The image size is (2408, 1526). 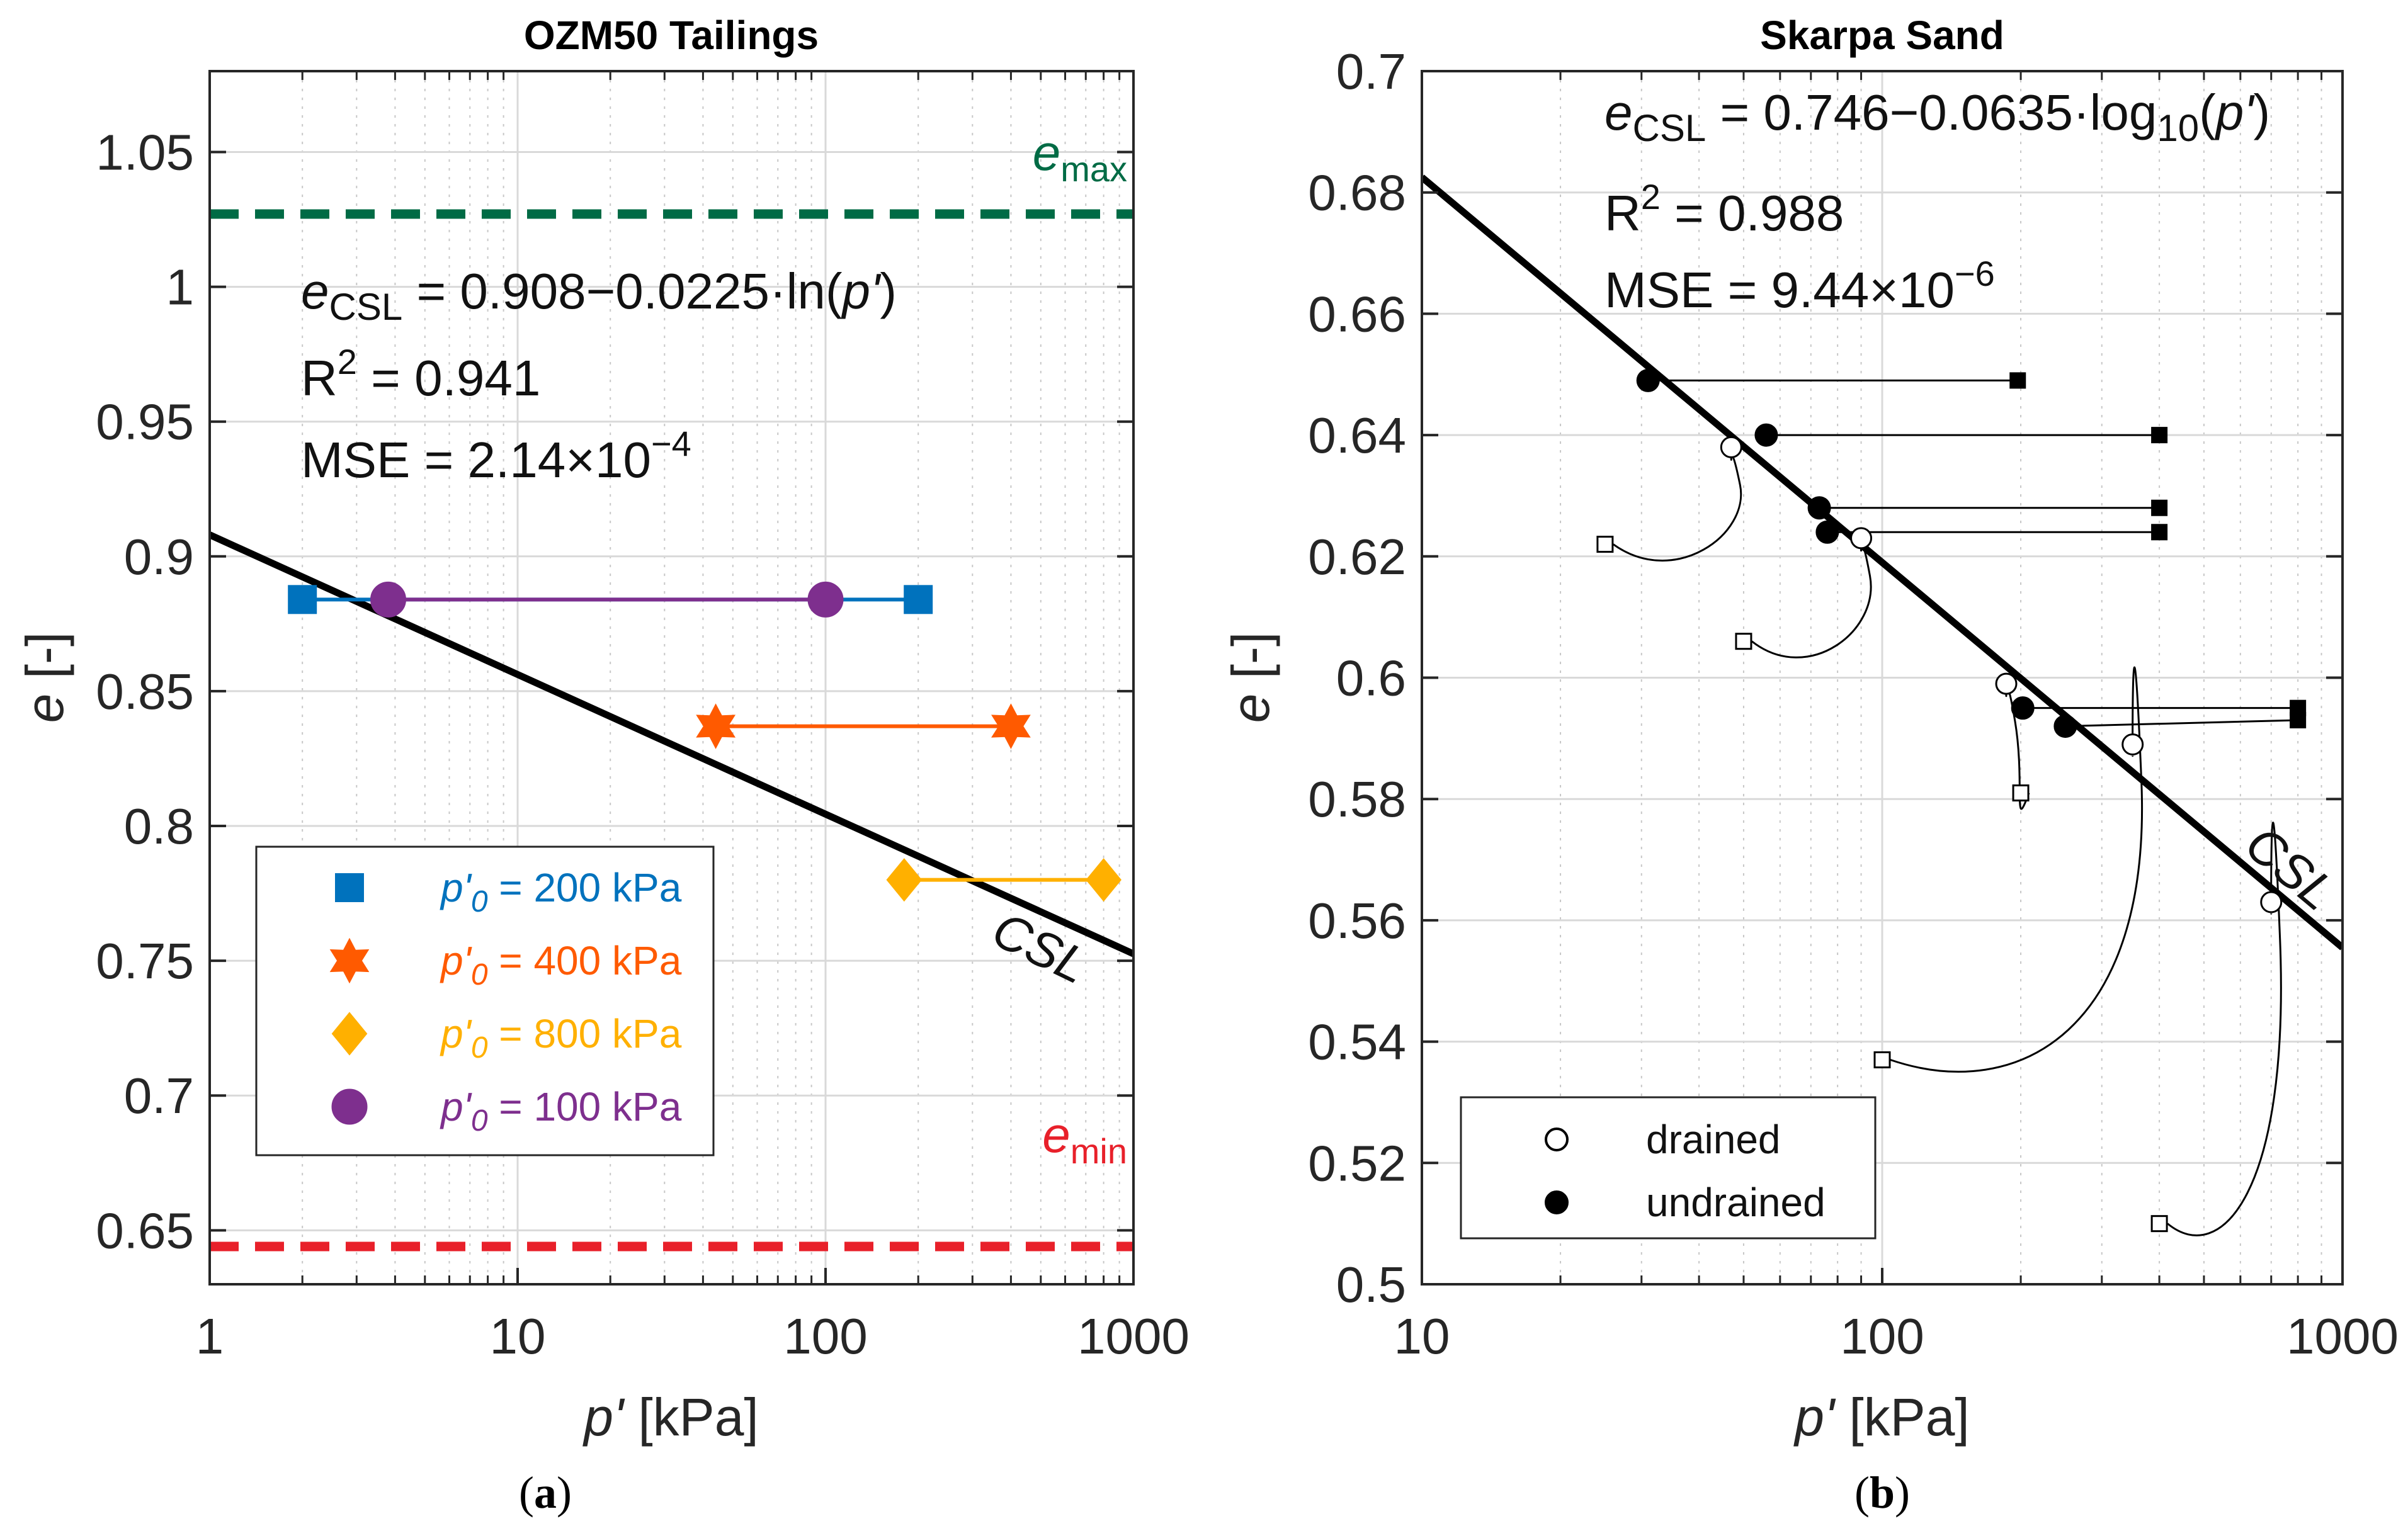 What do you see at coordinates (1881, 1418) in the screenshot?
I see `panel-b-xlabel: p' [kPa]` at bounding box center [1881, 1418].